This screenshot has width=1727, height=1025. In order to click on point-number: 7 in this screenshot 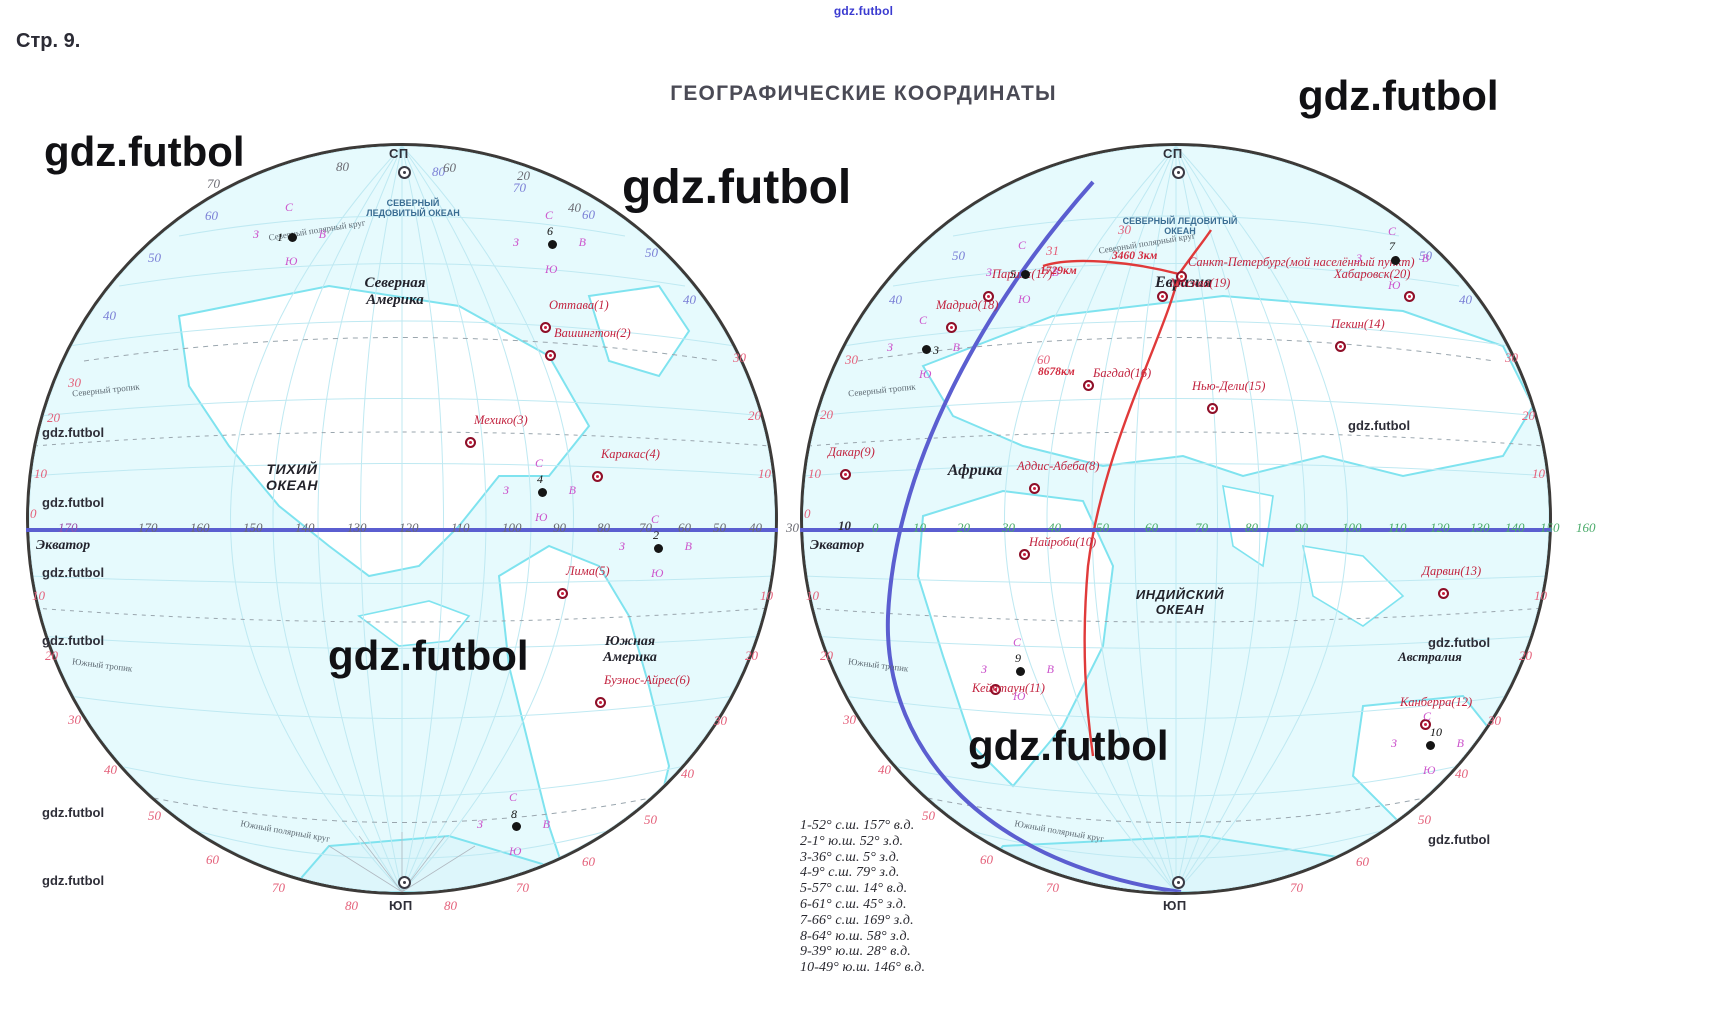, I will do `click(1392, 246)`.